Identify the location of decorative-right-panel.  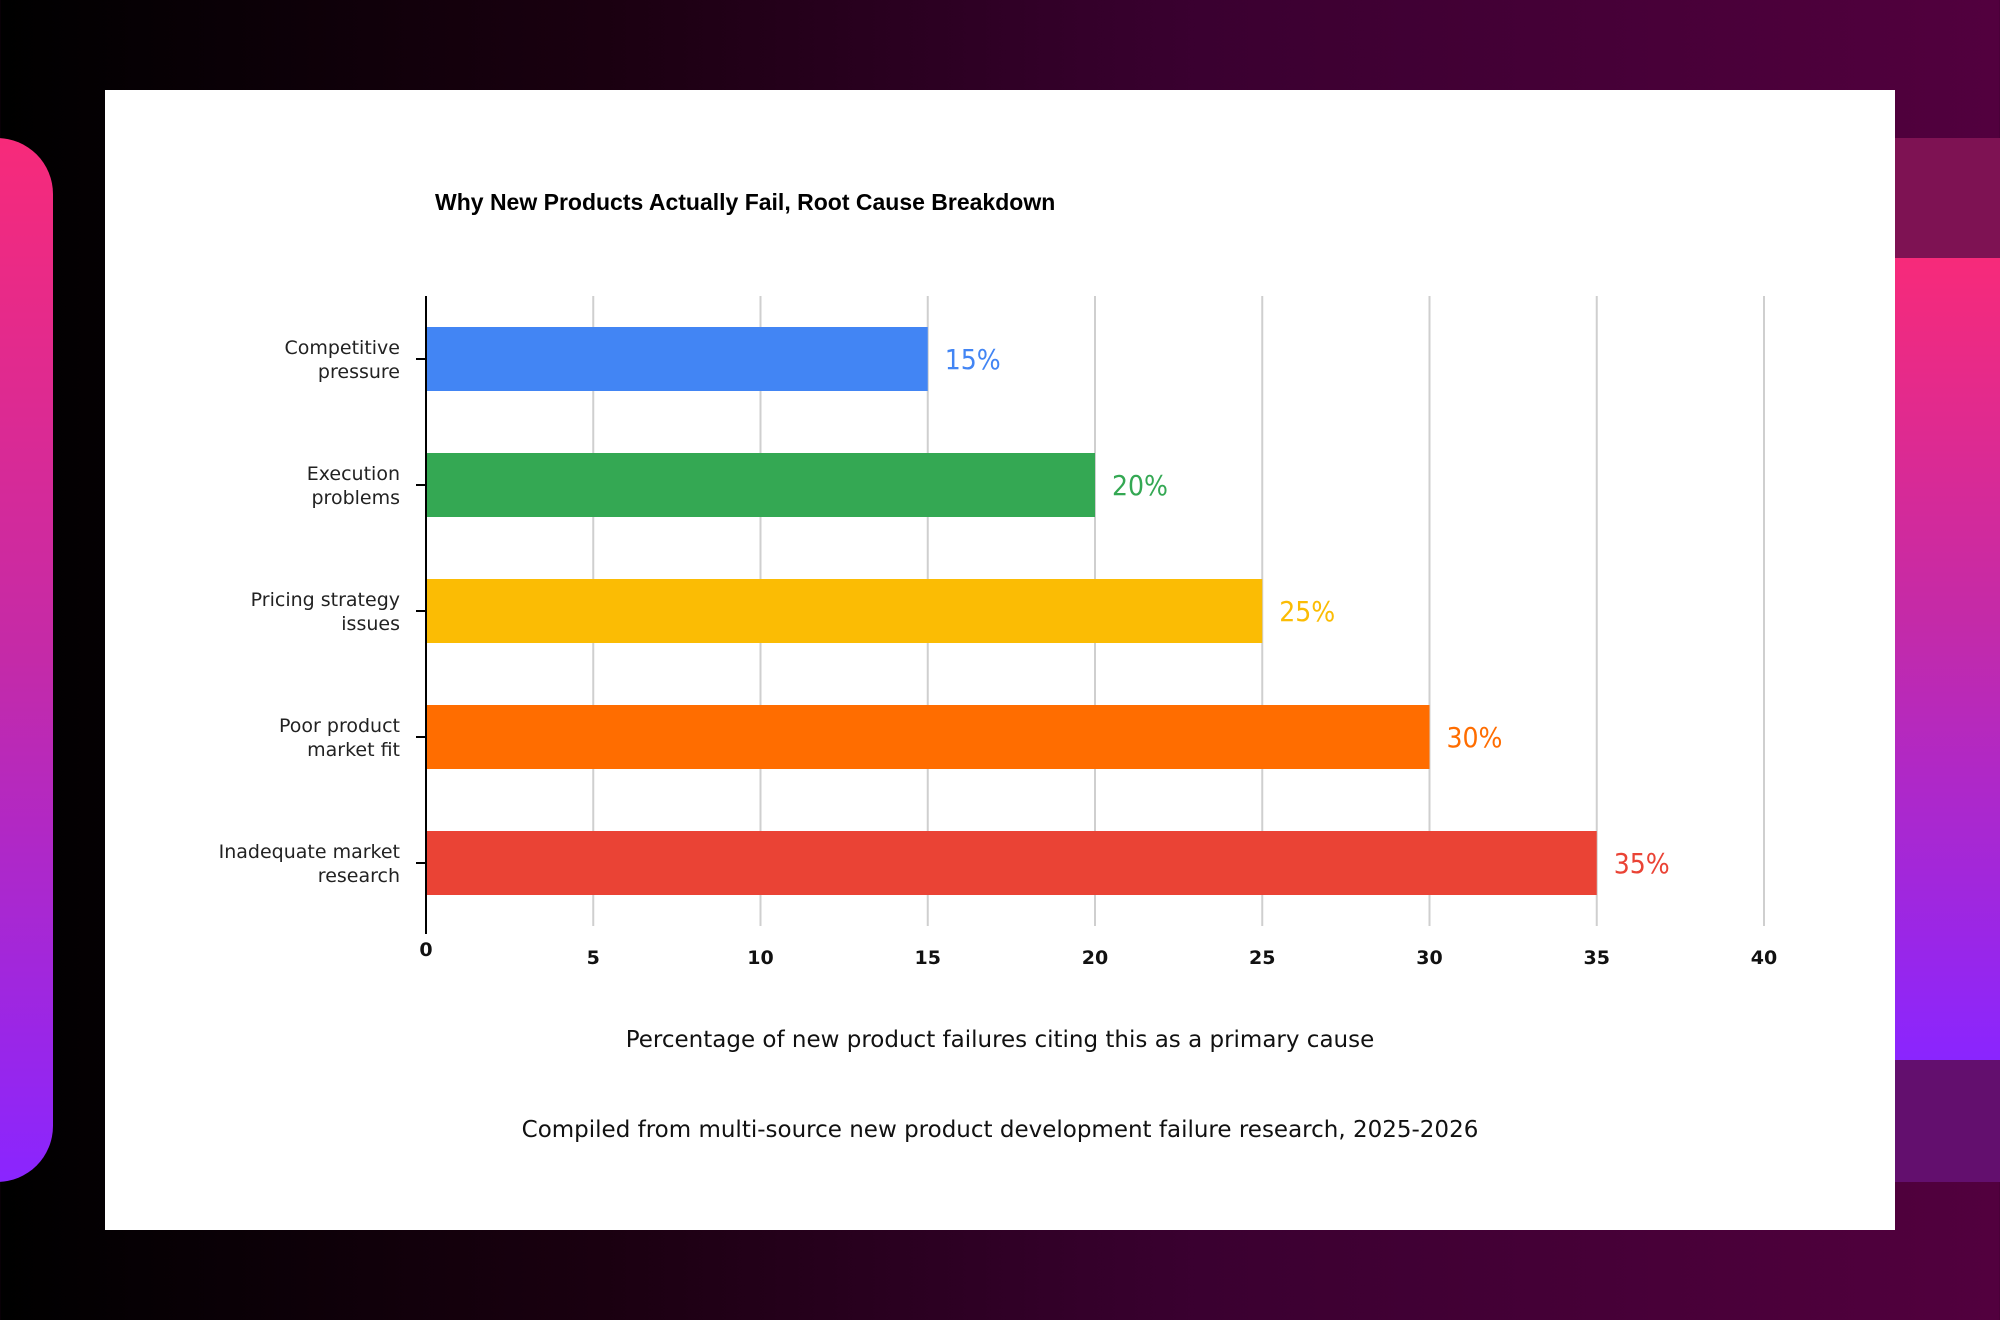
(1940, 660).